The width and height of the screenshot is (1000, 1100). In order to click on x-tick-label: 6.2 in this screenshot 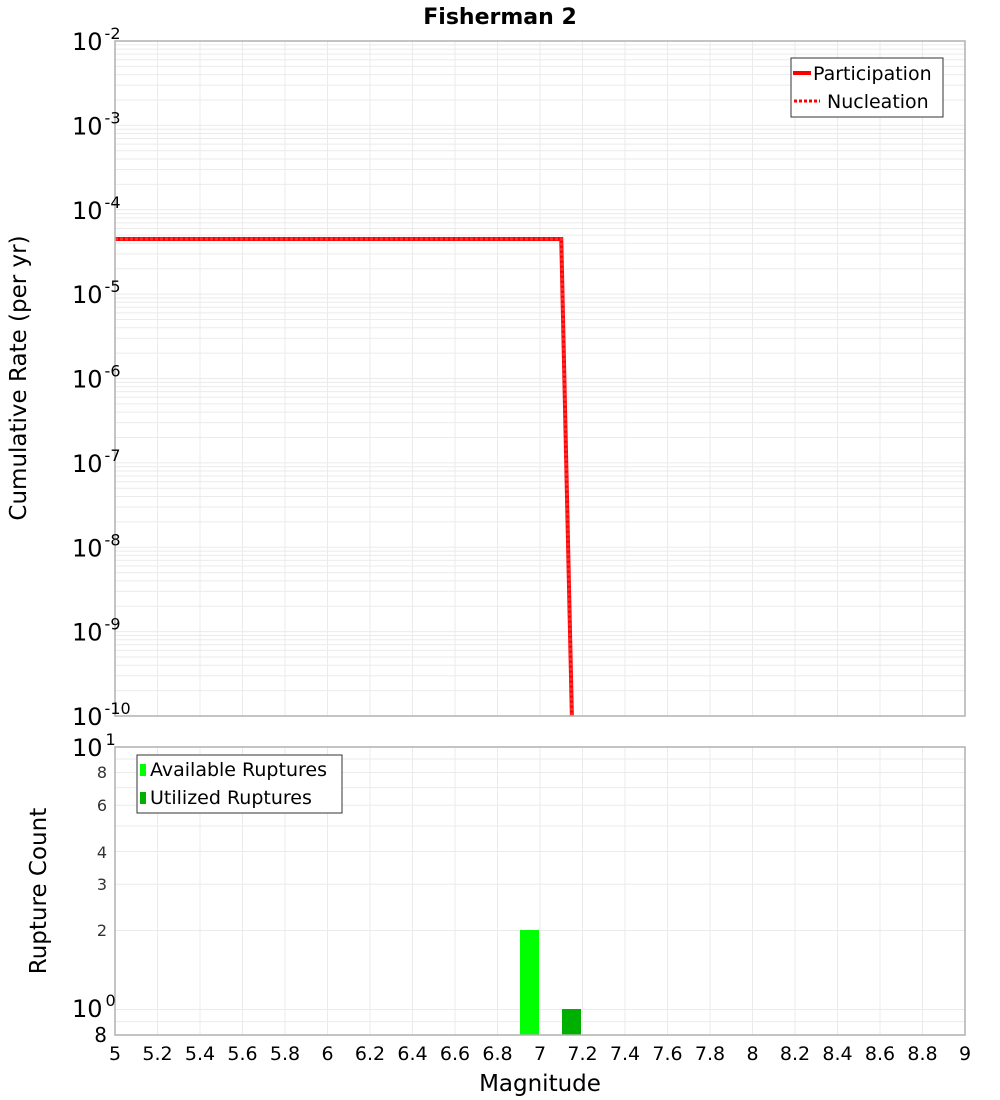, I will do `click(370, 1054)`.